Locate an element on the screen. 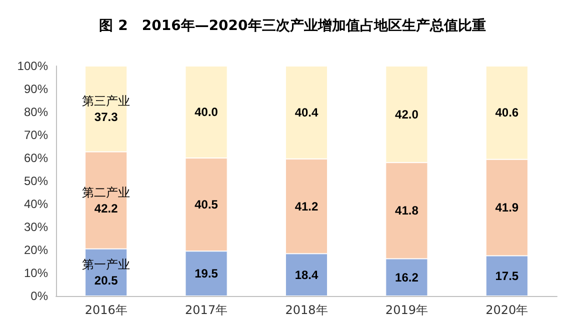 The image size is (585, 334). y-tick-label: 80% is located at coordinates (36, 112).